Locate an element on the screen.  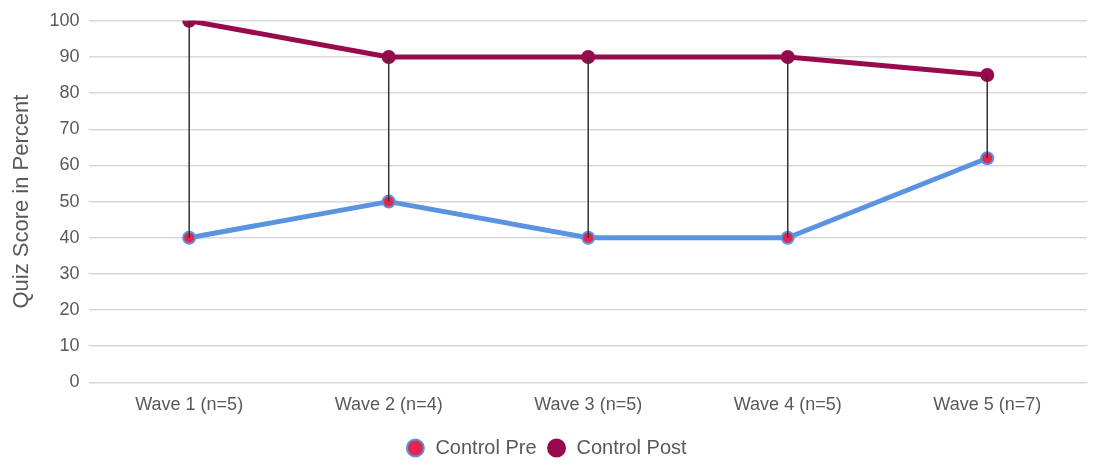
y-tick-label: 100 is located at coordinates (64, 19).